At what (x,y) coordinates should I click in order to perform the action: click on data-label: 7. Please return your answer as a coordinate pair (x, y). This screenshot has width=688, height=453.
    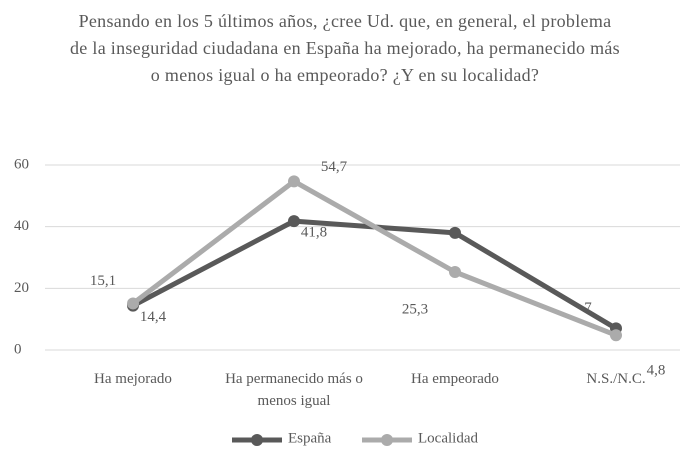
    Looking at the image, I should click on (588, 308).